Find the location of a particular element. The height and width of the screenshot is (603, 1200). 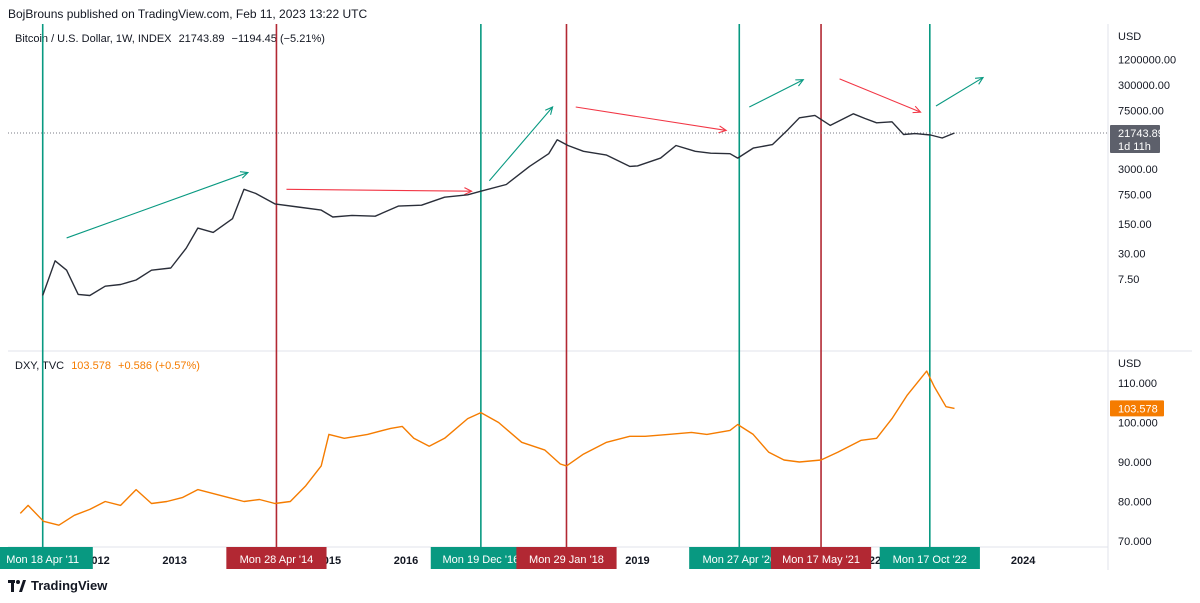

event-date-label-2: Mon 19 Dec '16 is located at coordinates (480, 558).